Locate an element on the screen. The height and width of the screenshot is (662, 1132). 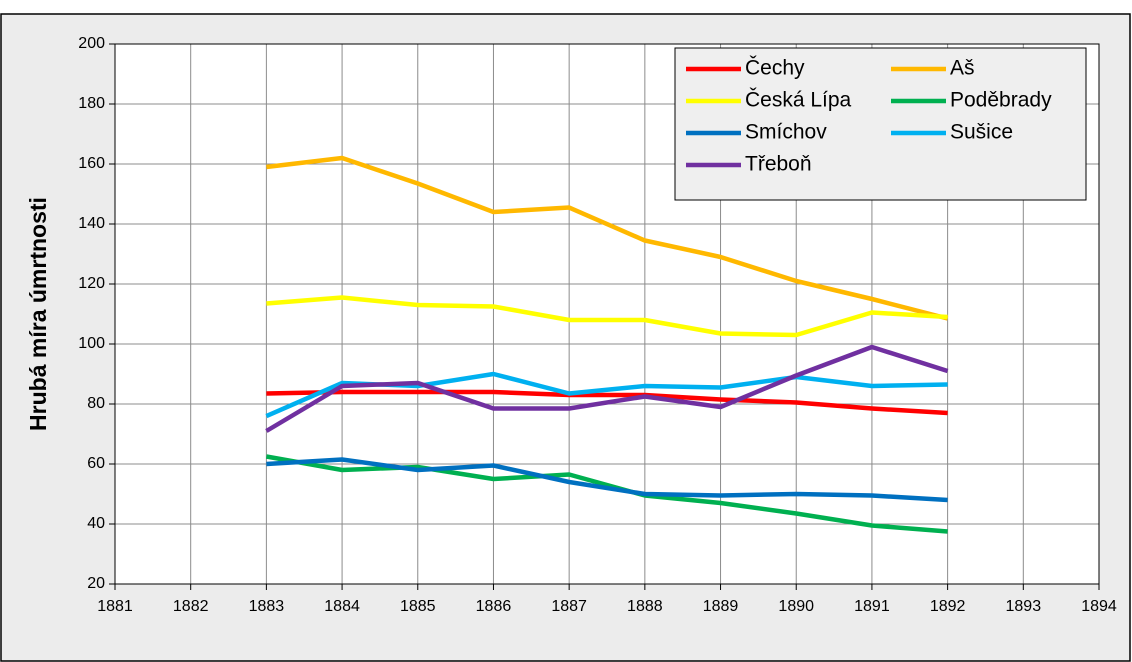
y-tick-label: 200 is located at coordinates (91, 43).